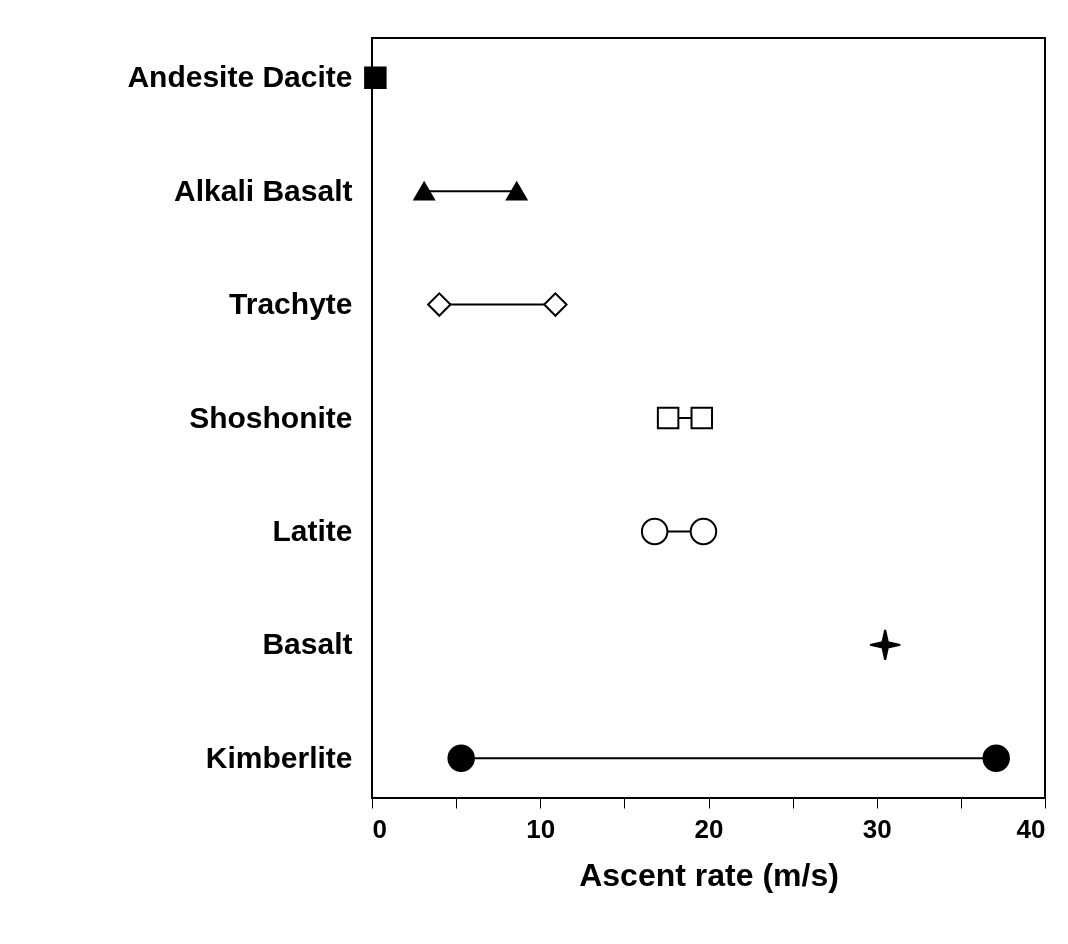 This screenshot has height=944, width=1068. I want to click on y-tick-label: Kimberlite, so click(279, 757).